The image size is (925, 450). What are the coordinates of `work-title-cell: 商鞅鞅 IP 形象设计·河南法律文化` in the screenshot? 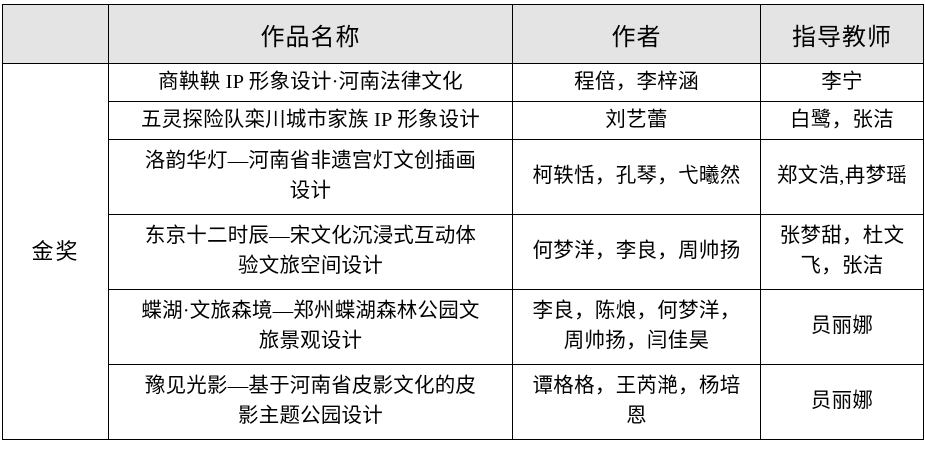 It's located at (310, 82).